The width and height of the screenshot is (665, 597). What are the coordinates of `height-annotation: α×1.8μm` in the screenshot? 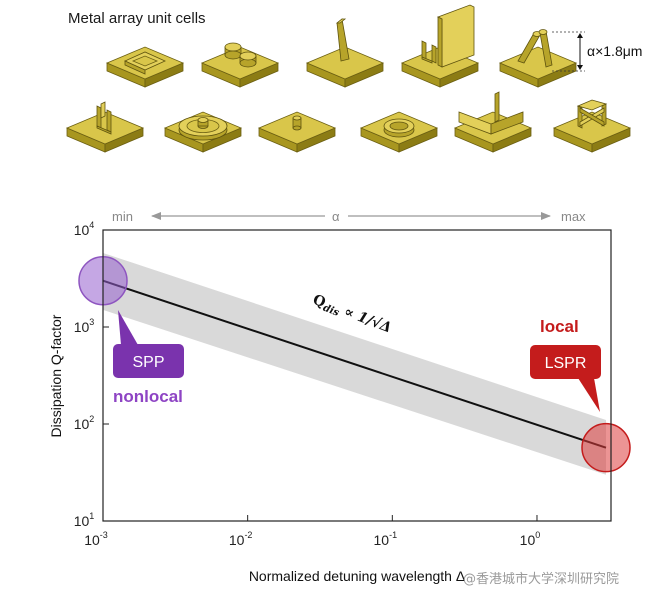 It's located at (597, 51).